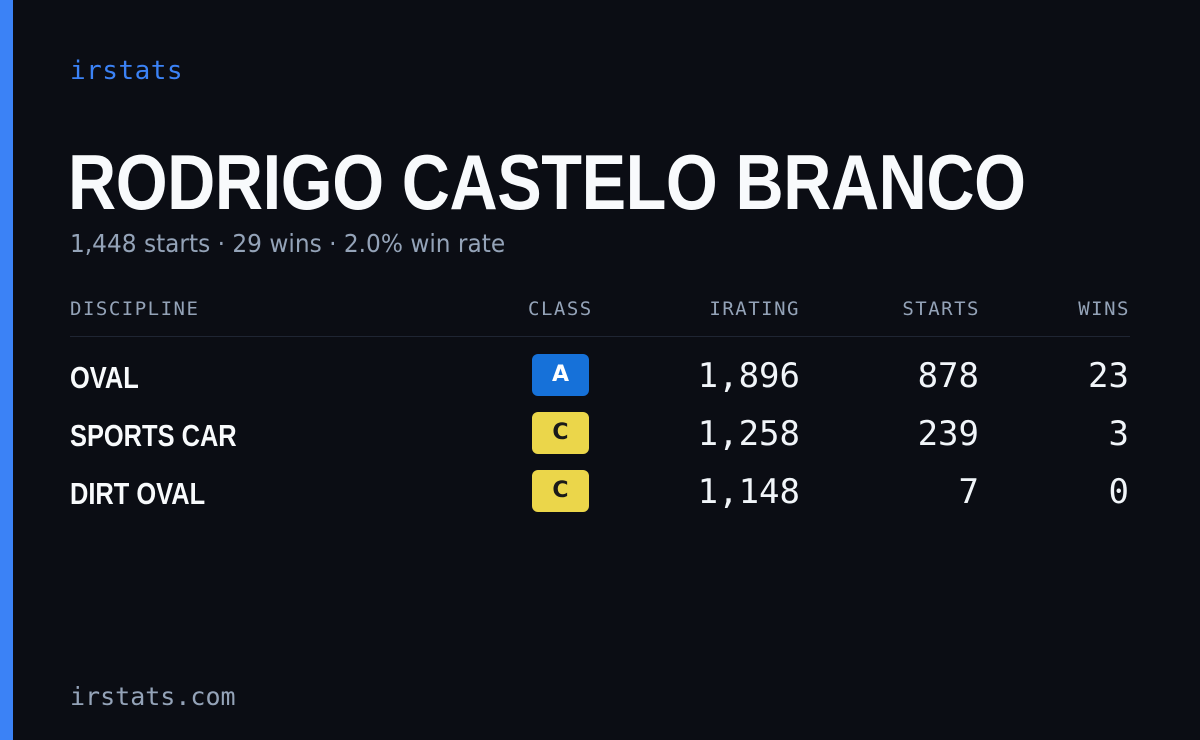 This screenshot has height=740, width=1200. Describe the element at coordinates (1118, 492) in the screenshot. I see `wins-value: 0` at that location.